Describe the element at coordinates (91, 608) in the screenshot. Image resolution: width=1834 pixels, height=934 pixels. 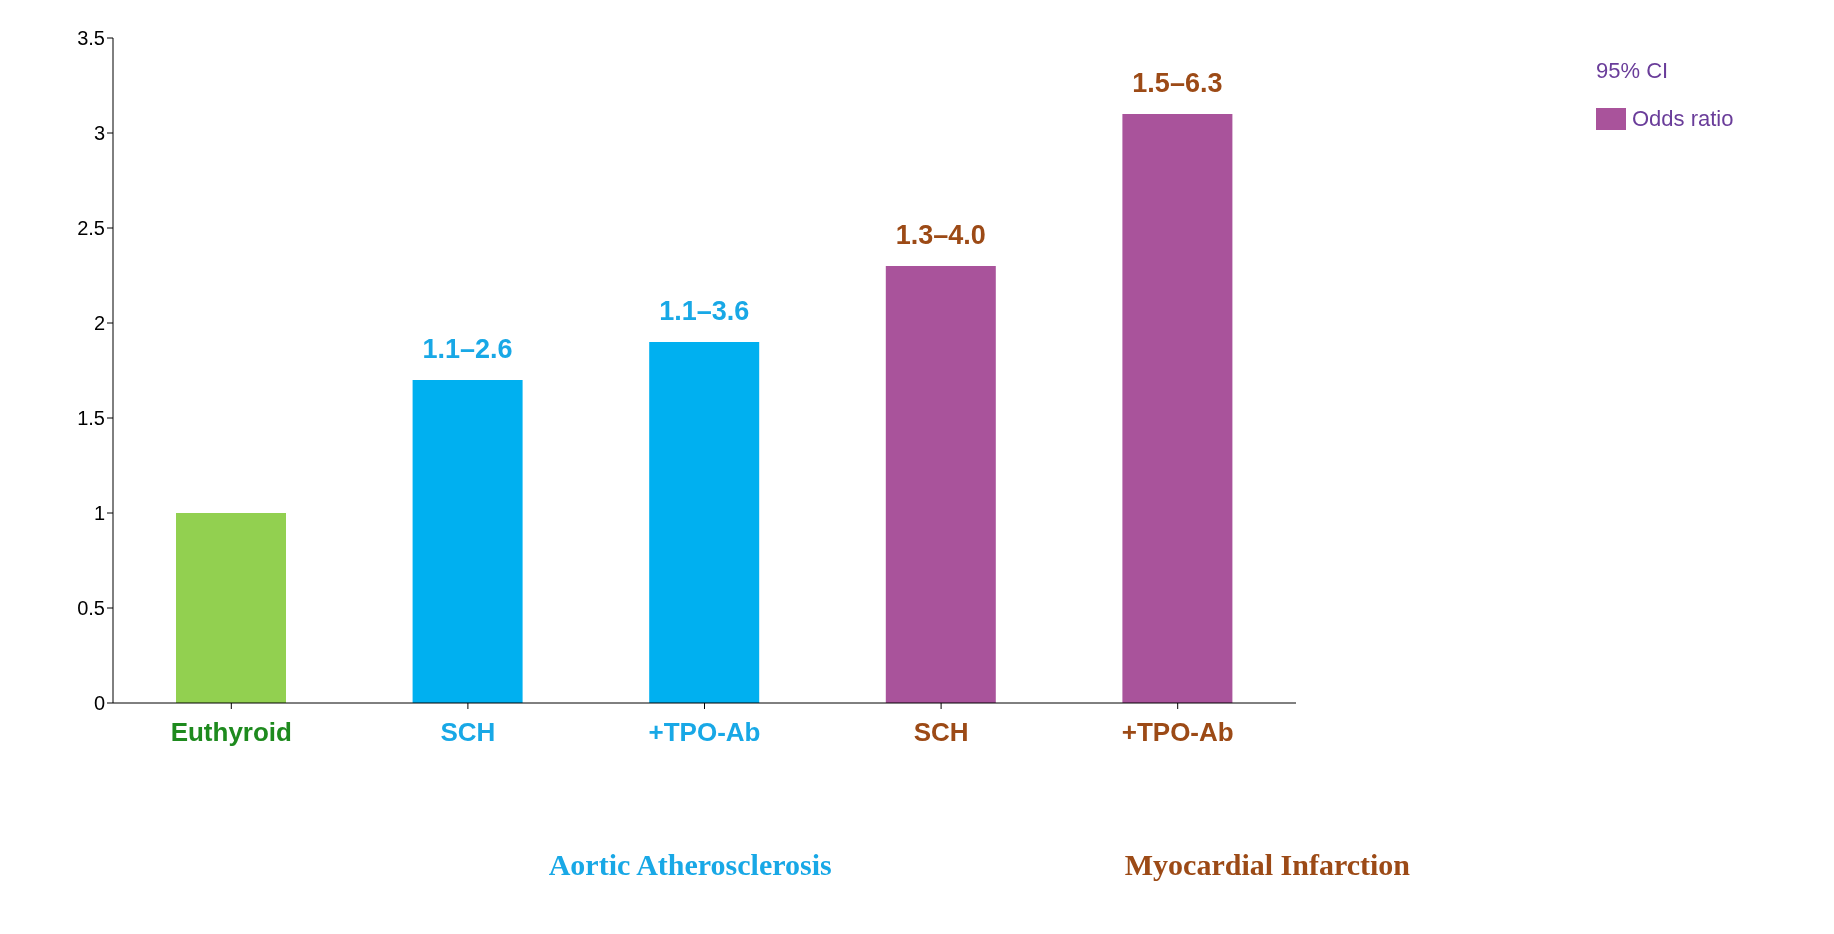
I see `y-tick-label: 0.5` at that location.